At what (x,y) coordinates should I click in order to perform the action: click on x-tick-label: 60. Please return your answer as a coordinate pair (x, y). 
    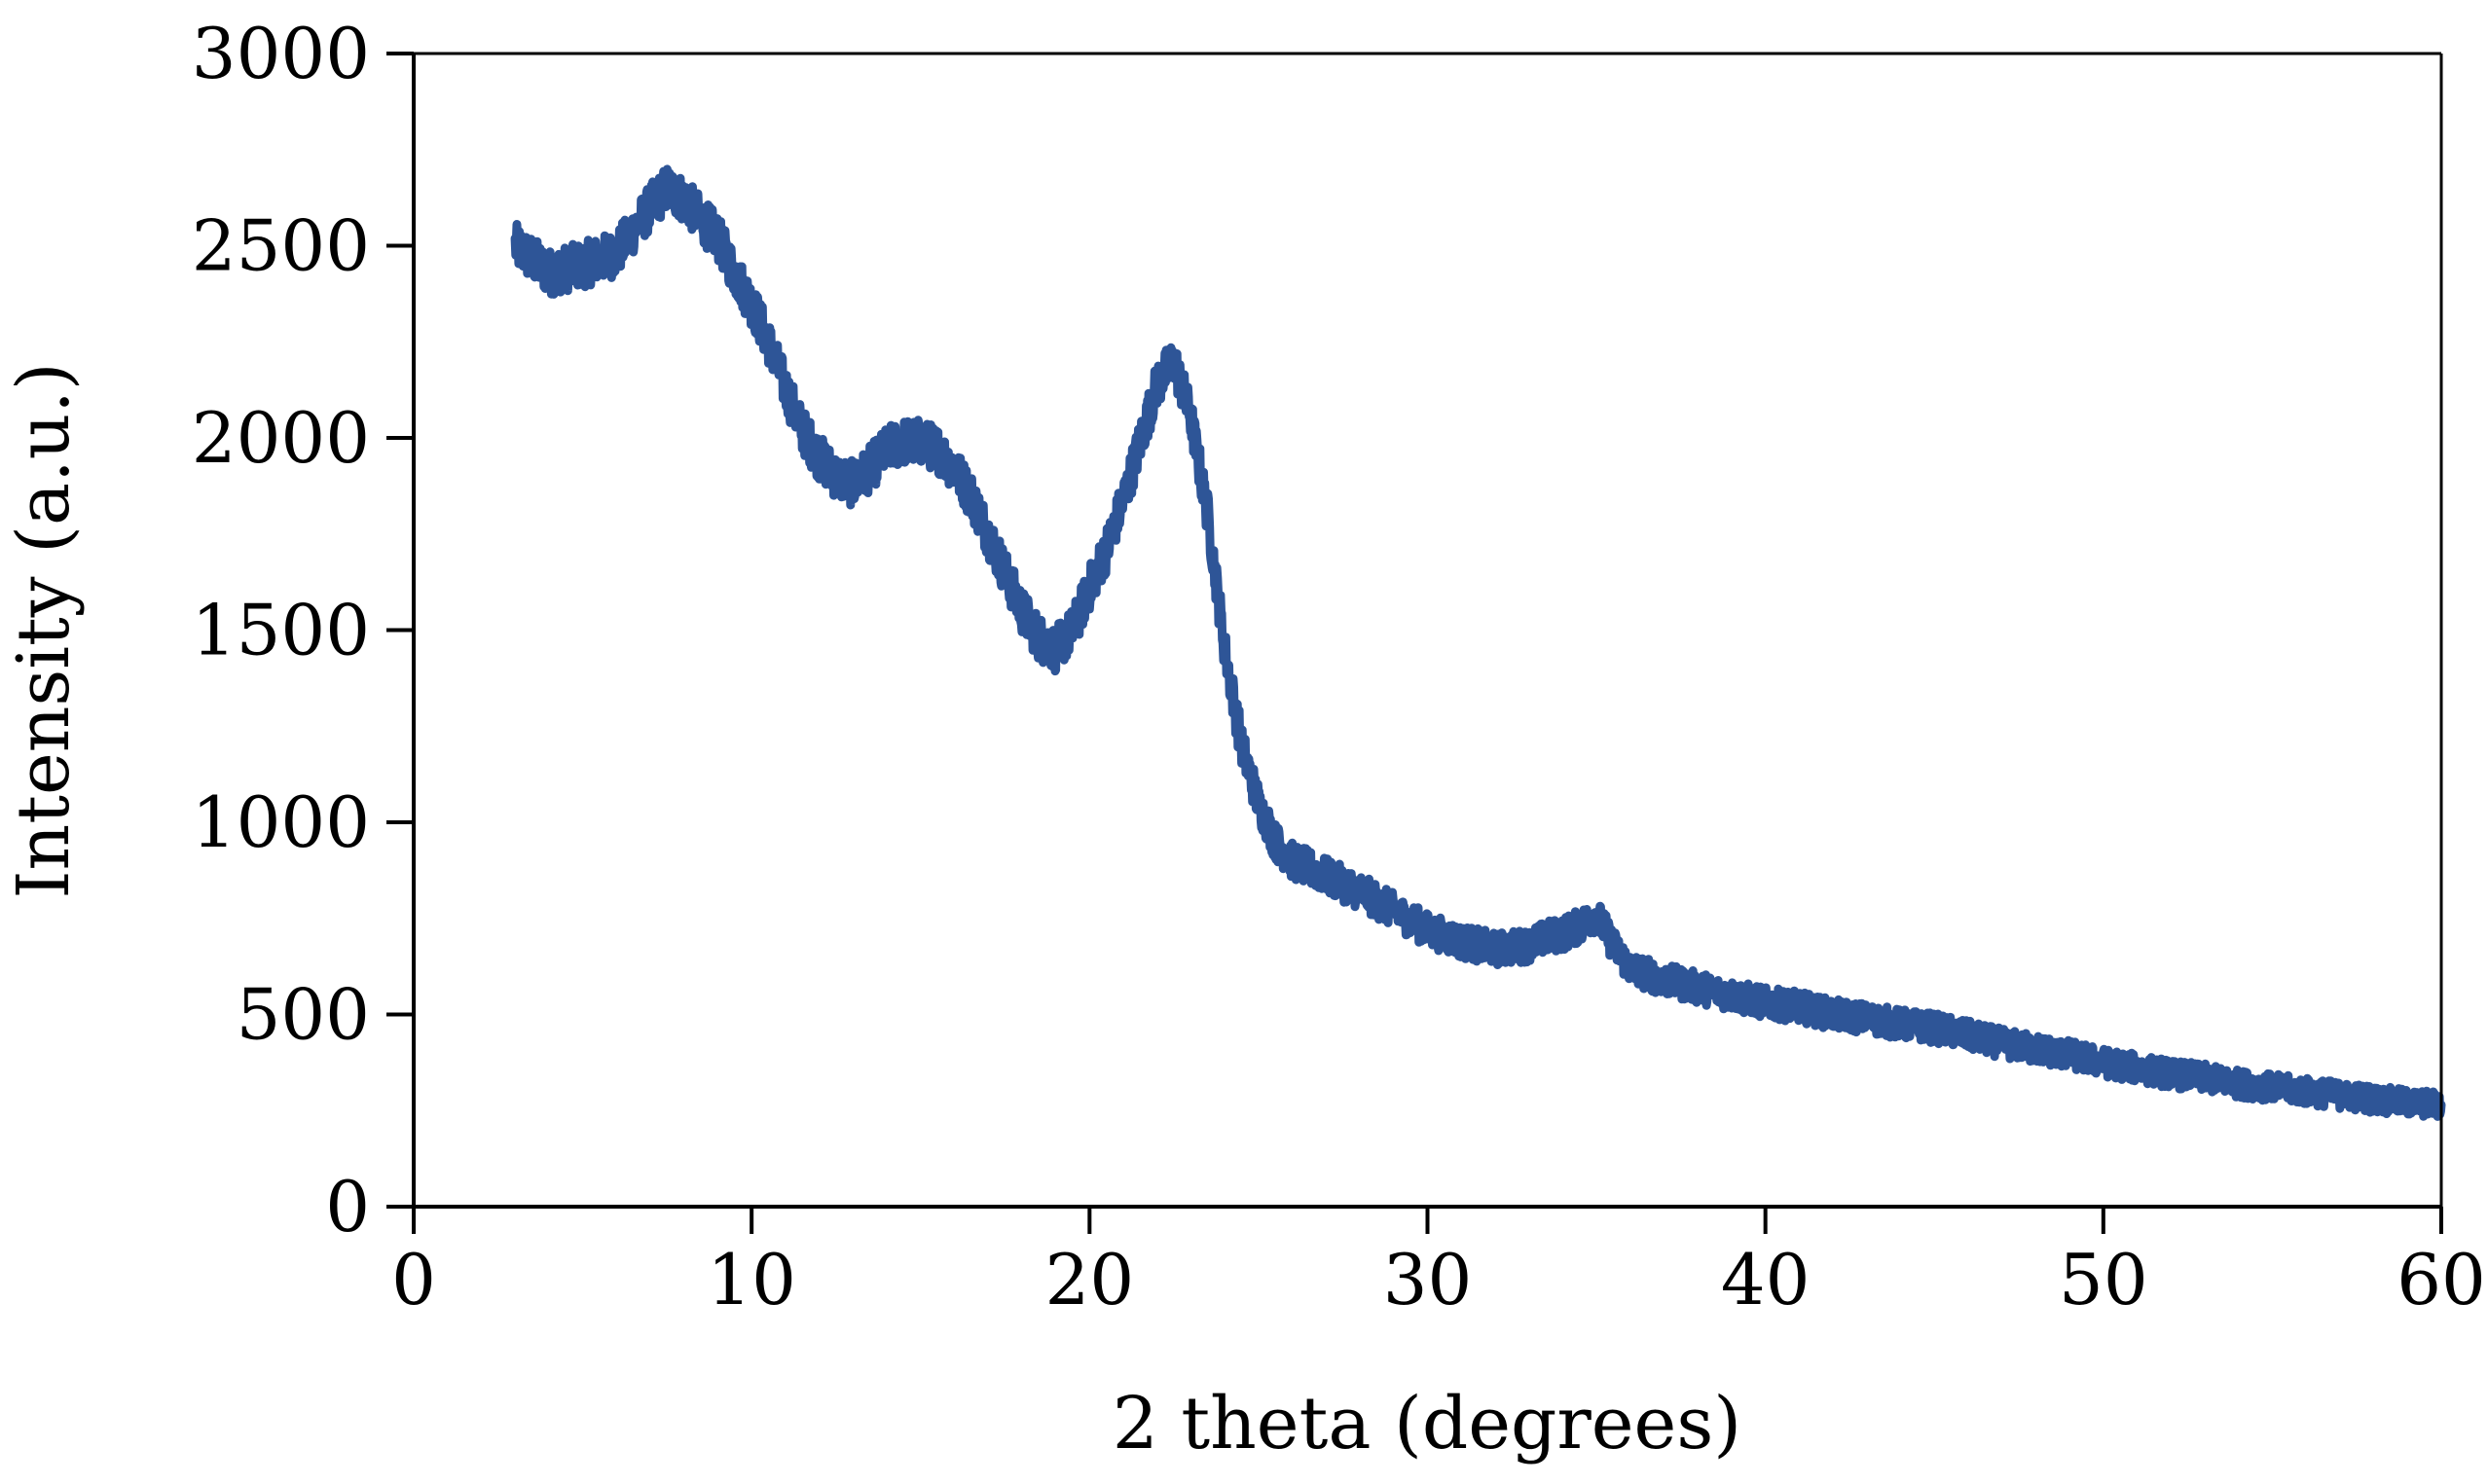
    Looking at the image, I should click on (2441, 1280).